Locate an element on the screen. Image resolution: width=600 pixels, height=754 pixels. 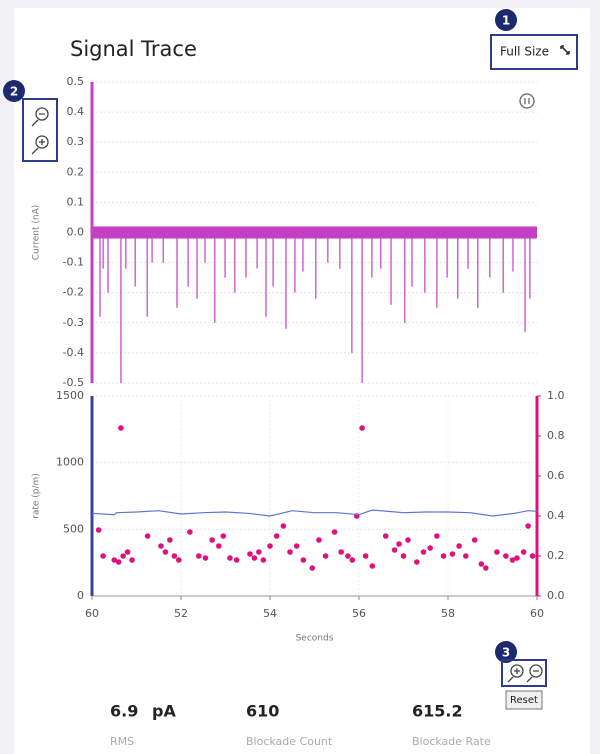
y-tick-label: -0.3 is located at coordinates (73, 322).